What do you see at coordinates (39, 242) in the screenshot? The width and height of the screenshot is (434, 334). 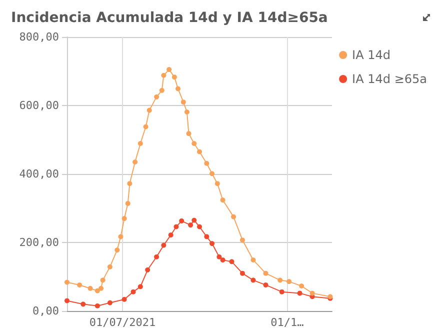 I see `y-tick-label: 200,00` at bounding box center [39, 242].